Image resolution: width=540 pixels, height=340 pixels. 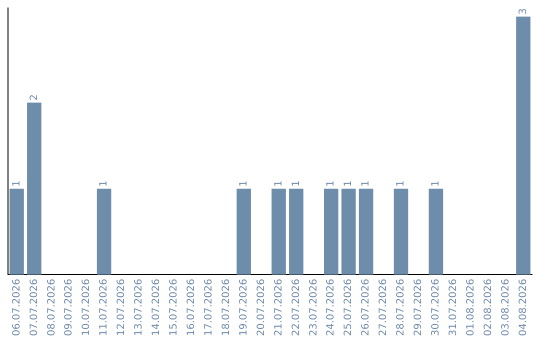 What do you see at coordinates (506, 307) in the screenshot?
I see `x-tick-label: 03.08.2026` at bounding box center [506, 307].